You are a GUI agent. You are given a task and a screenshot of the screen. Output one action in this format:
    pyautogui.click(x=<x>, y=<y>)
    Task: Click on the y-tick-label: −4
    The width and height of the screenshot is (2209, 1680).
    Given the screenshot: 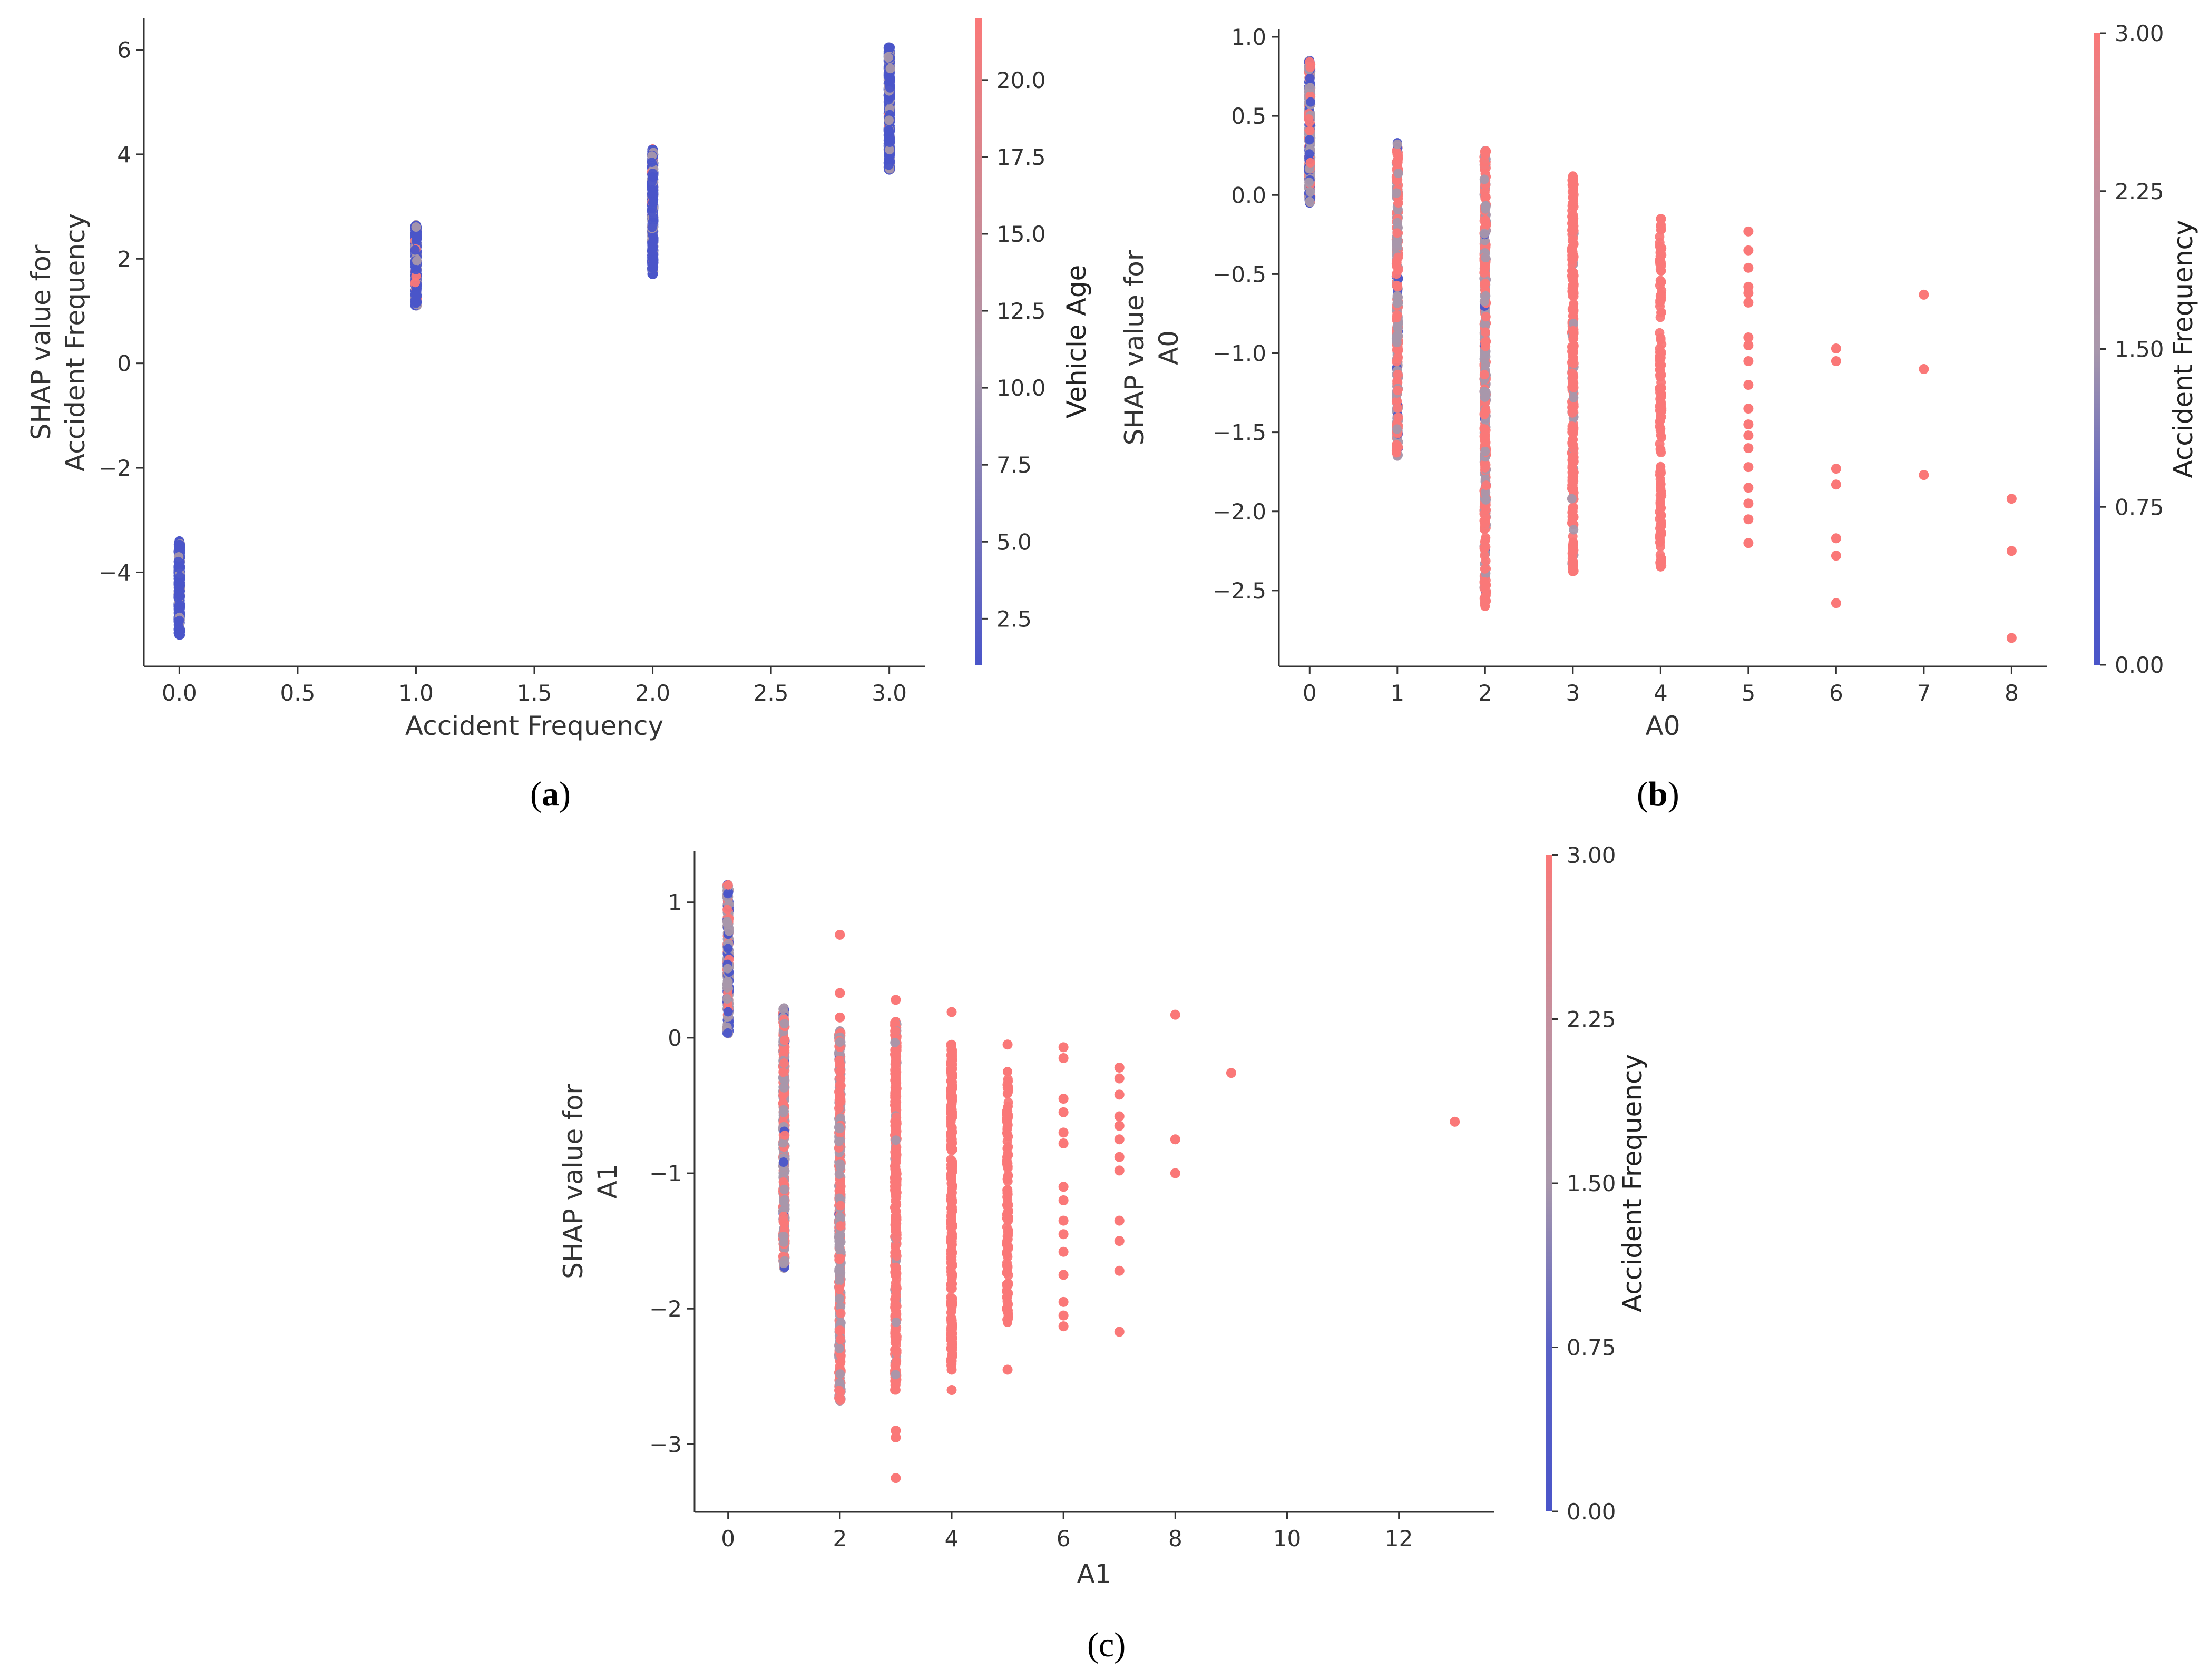 What is the action you would take?
    pyautogui.click(x=115, y=572)
    